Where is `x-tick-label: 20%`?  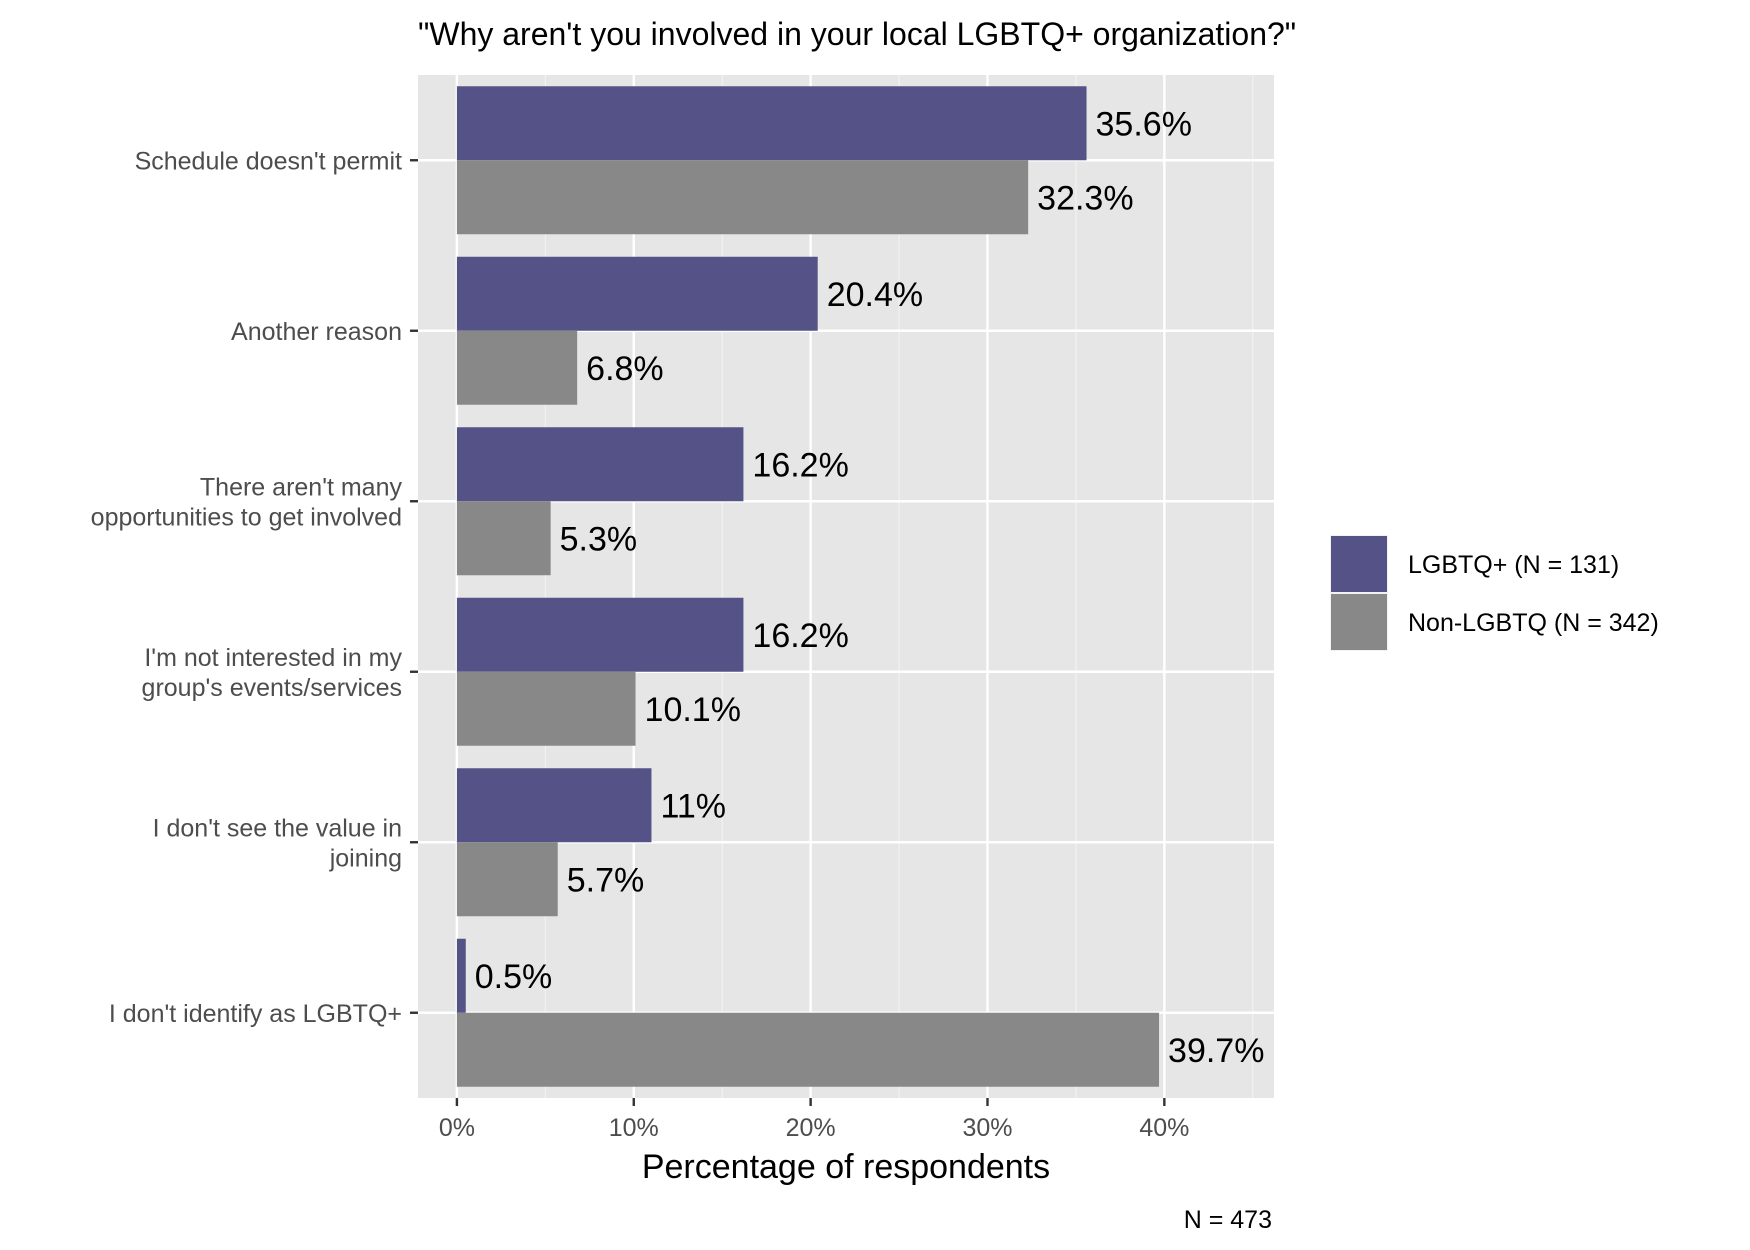 x-tick-label: 20% is located at coordinates (811, 1128).